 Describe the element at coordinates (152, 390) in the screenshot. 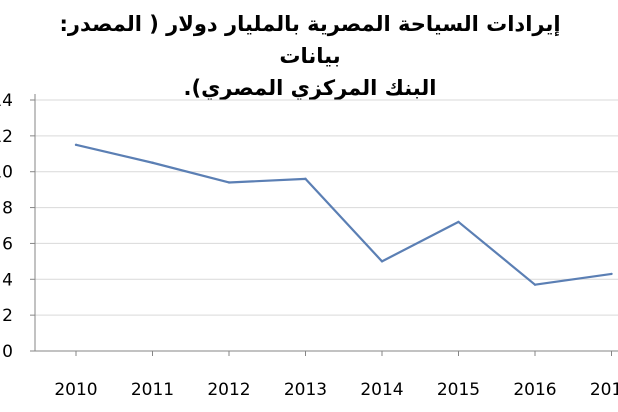

I see `x-tick-label: 2011` at that location.